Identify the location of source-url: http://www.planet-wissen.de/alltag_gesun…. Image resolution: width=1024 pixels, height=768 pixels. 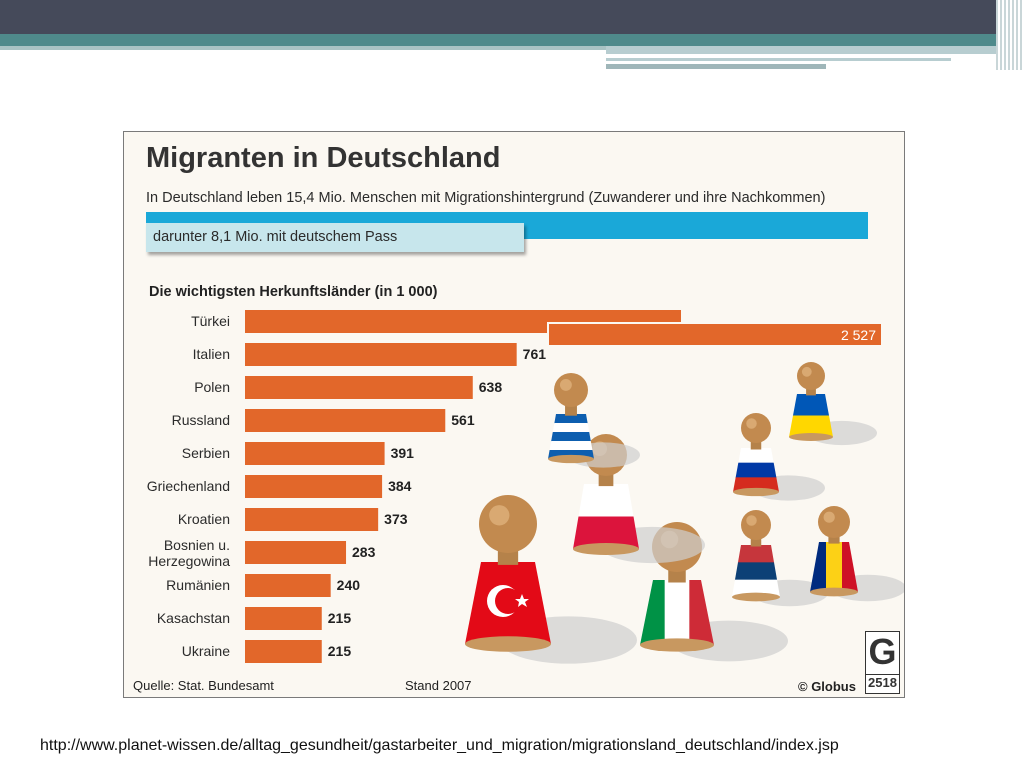
(439, 745).